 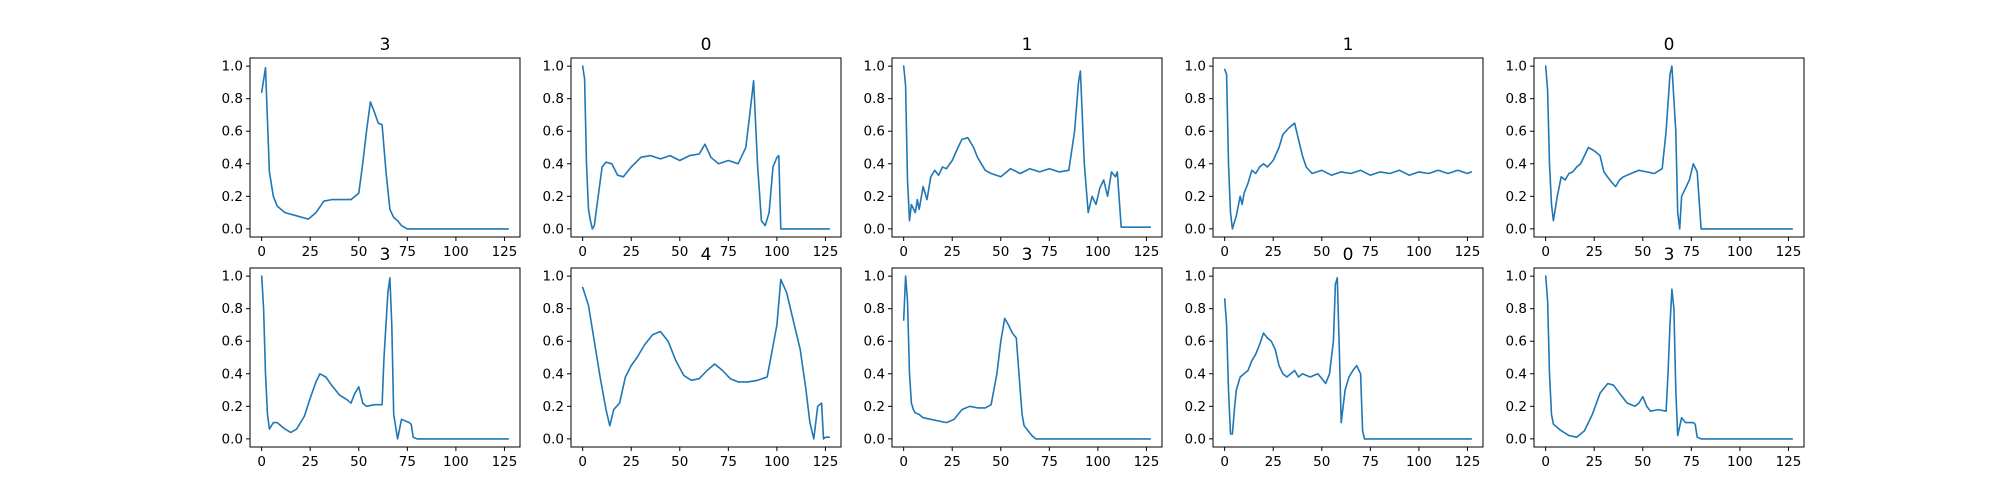 I want to click on subplot-10: 3 0.0 0.2 0.4 0.6 0.8 1.0 0 25 50 75 100 125, so click(x=1655, y=357).